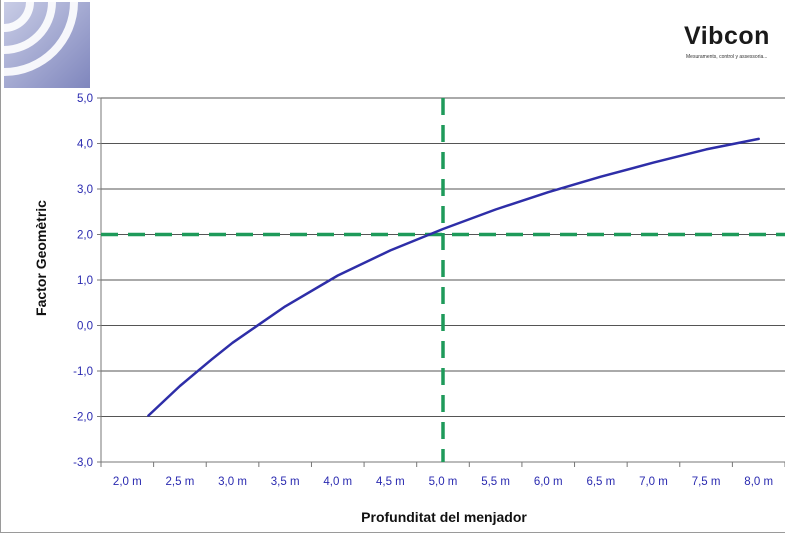 This screenshot has width=785, height=533. Describe the element at coordinates (337, 482) in the screenshot. I see `x-tick-label: 4,0 m` at that location.